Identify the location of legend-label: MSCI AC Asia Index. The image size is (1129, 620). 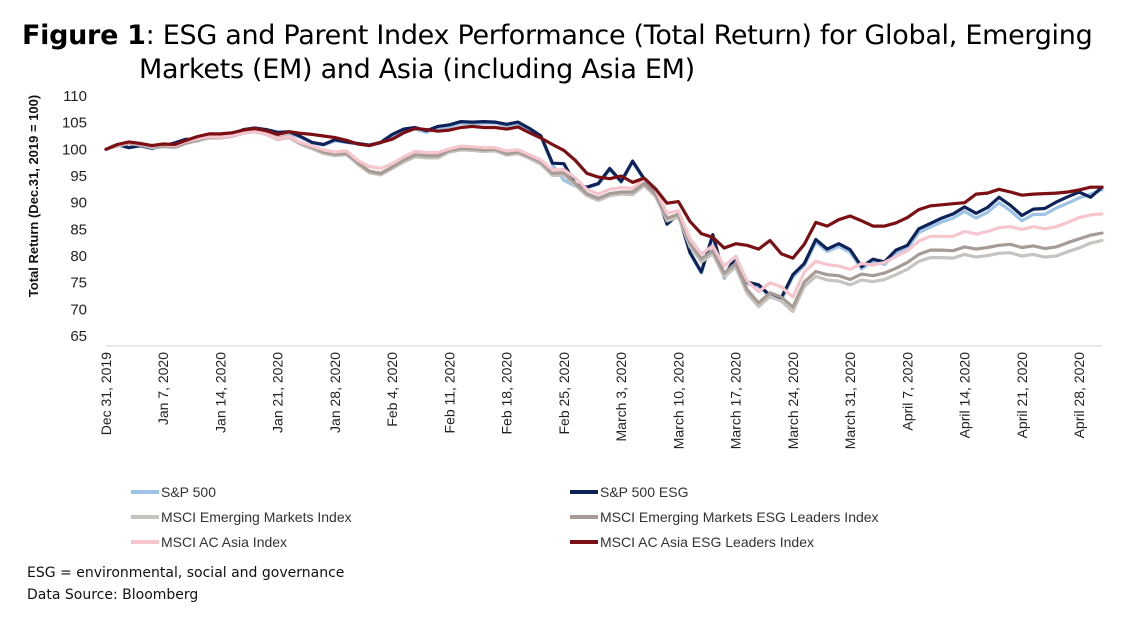
(224, 542).